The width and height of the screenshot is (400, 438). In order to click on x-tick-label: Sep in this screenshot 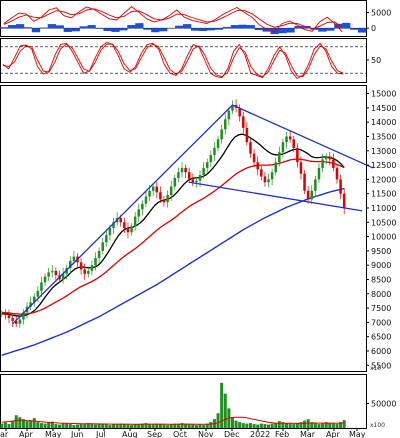, I will do `click(154, 434)`.